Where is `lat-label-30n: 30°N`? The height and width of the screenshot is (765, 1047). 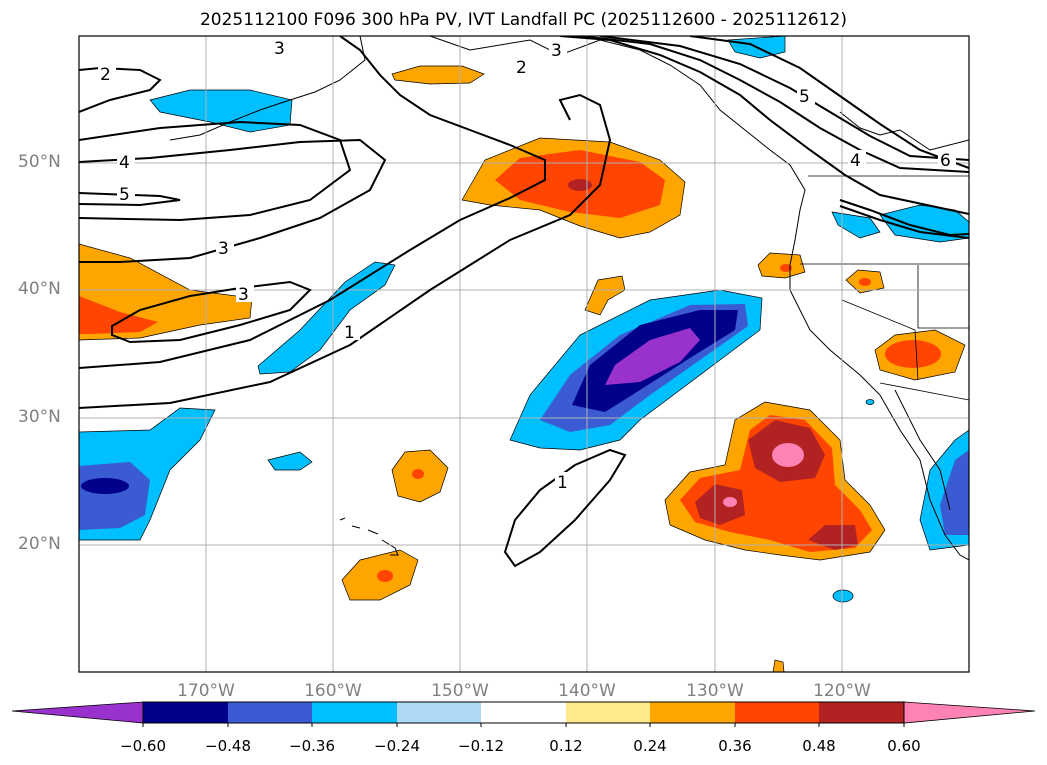 lat-label-30n: 30°N is located at coordinates (39, 417).